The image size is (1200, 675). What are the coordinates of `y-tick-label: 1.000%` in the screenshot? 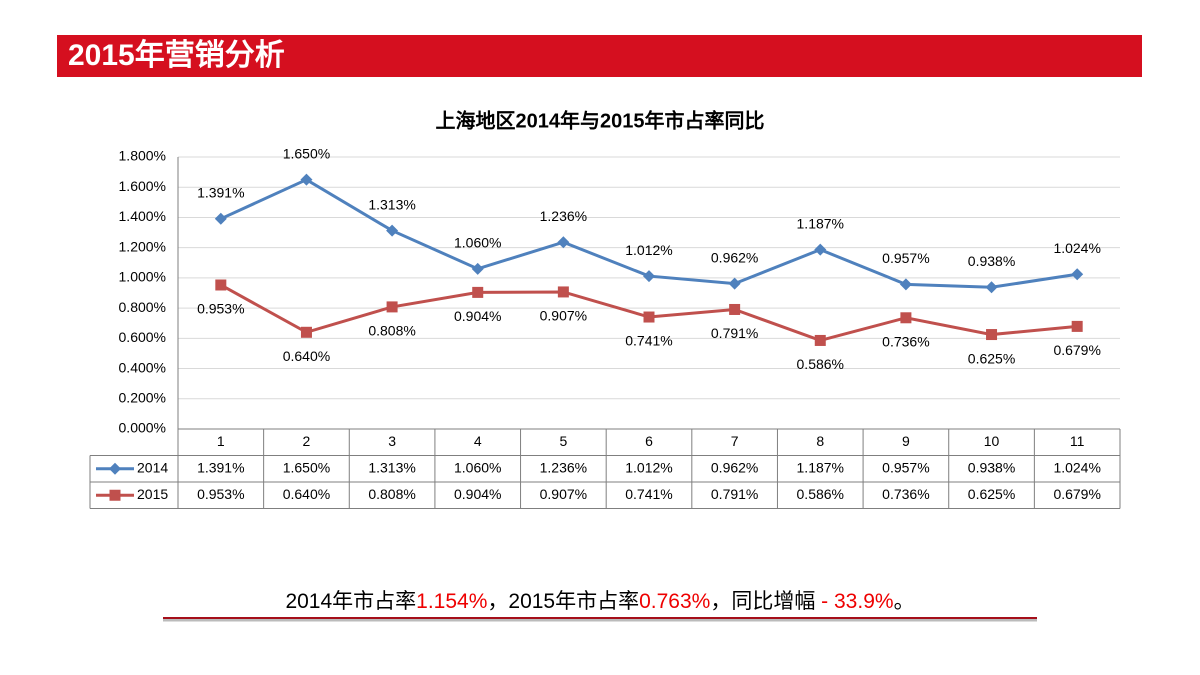 It's located at (142, 277).